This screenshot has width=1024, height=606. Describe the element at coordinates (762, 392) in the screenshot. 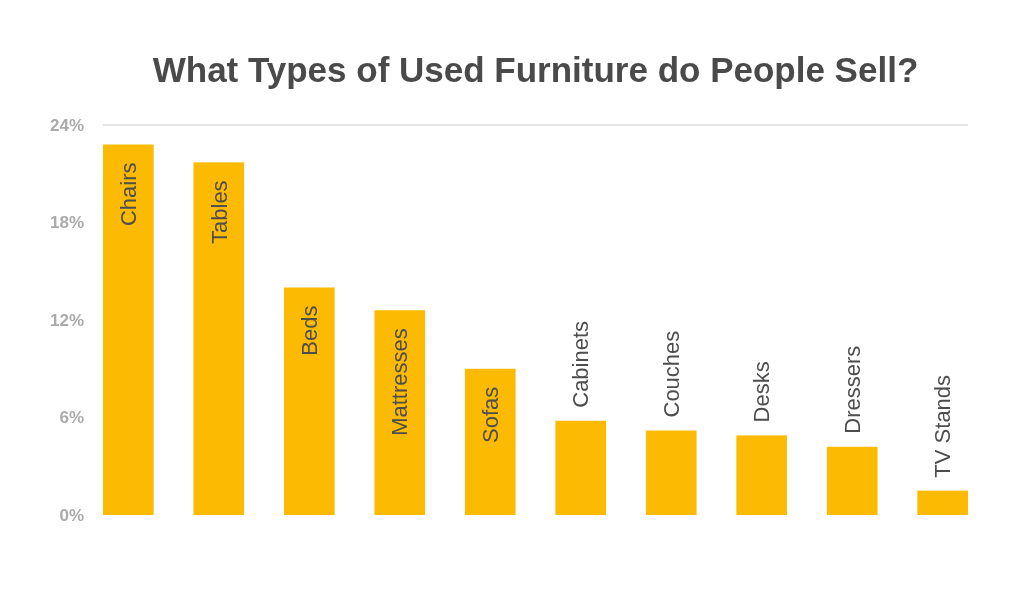

I see `x-tick-label: Desks` at that location.